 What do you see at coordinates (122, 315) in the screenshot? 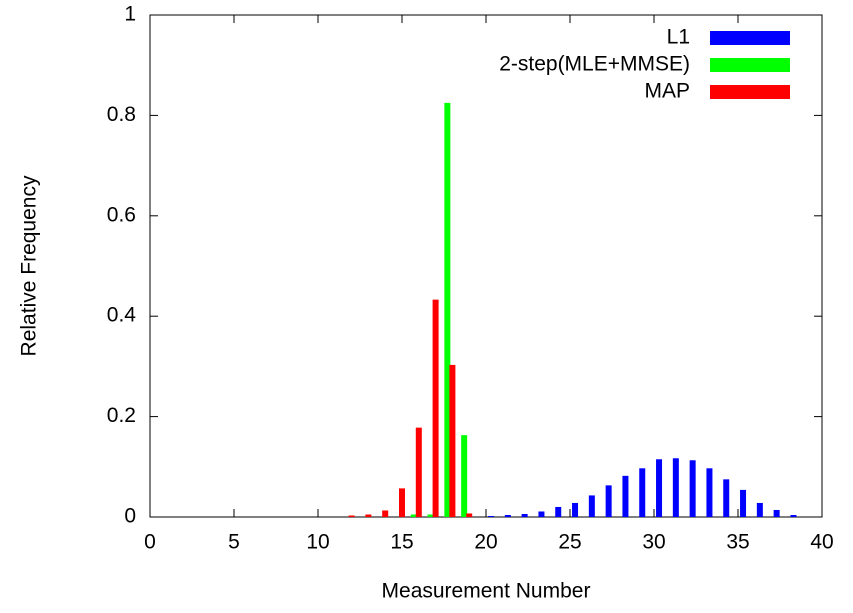
I see `y-tick-label: 0.4` at bounding box center [122, 315].